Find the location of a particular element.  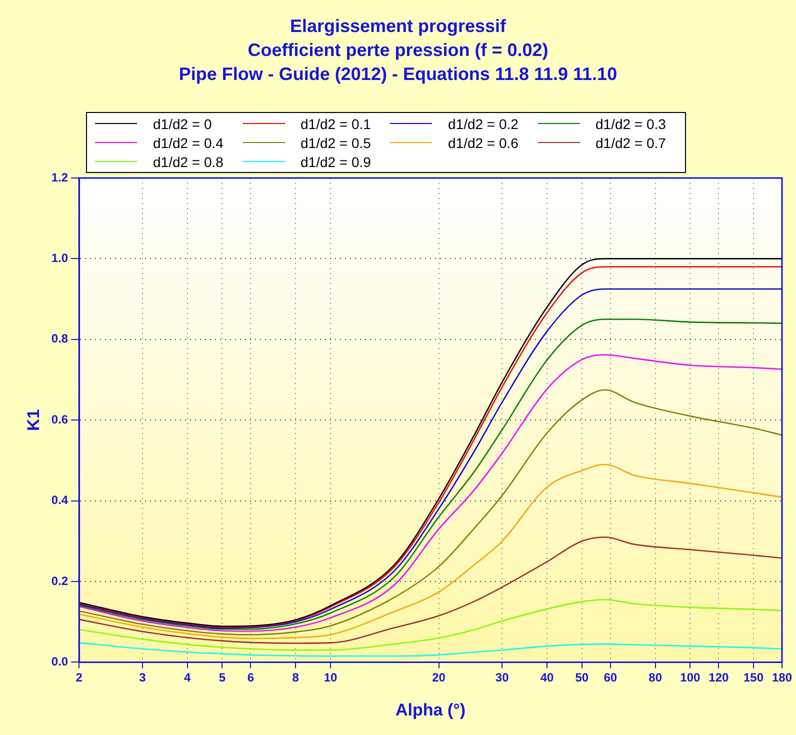

legend-label: d1/d2 = 0.1 is located at coordinates (335, 124).